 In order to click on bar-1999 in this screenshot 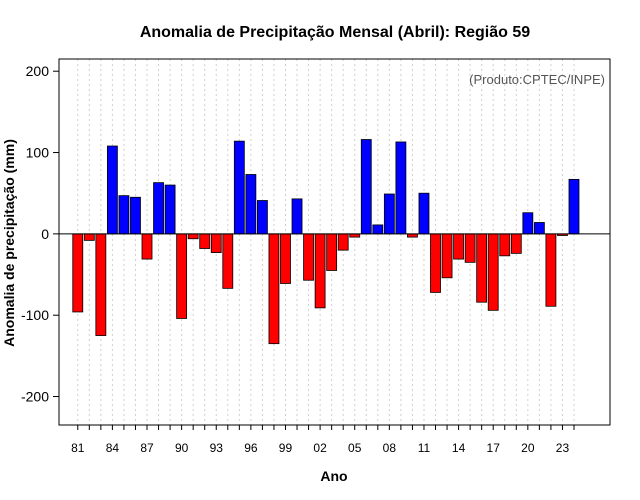, I will do `click(285, 258)`.